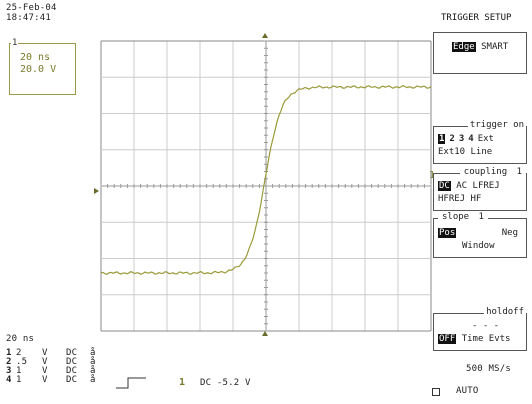 The height and width of the screenshot is (404, 532). I want to click on time-label: 18:47:41, so click(28, 18).